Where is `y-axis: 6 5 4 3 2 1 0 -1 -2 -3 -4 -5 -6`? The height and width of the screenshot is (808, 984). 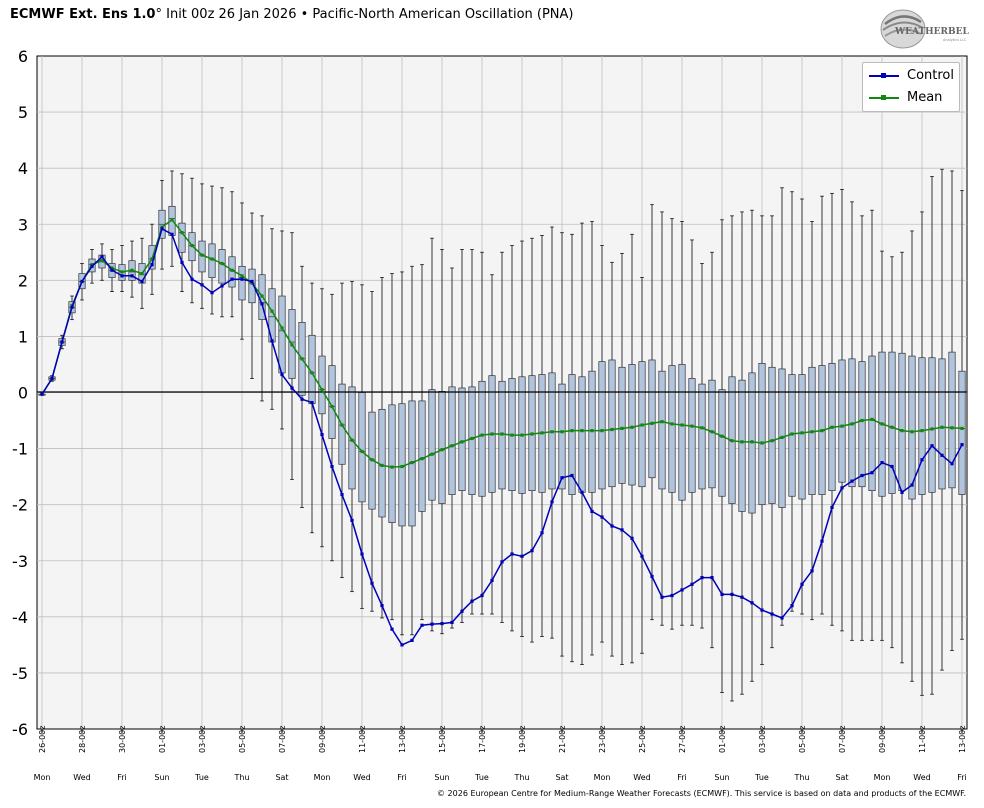
y-axis: 6 5 4 3 2 1 0 -1 -2 -3 -4 -5 -6 is located at coordinates (20, 393).